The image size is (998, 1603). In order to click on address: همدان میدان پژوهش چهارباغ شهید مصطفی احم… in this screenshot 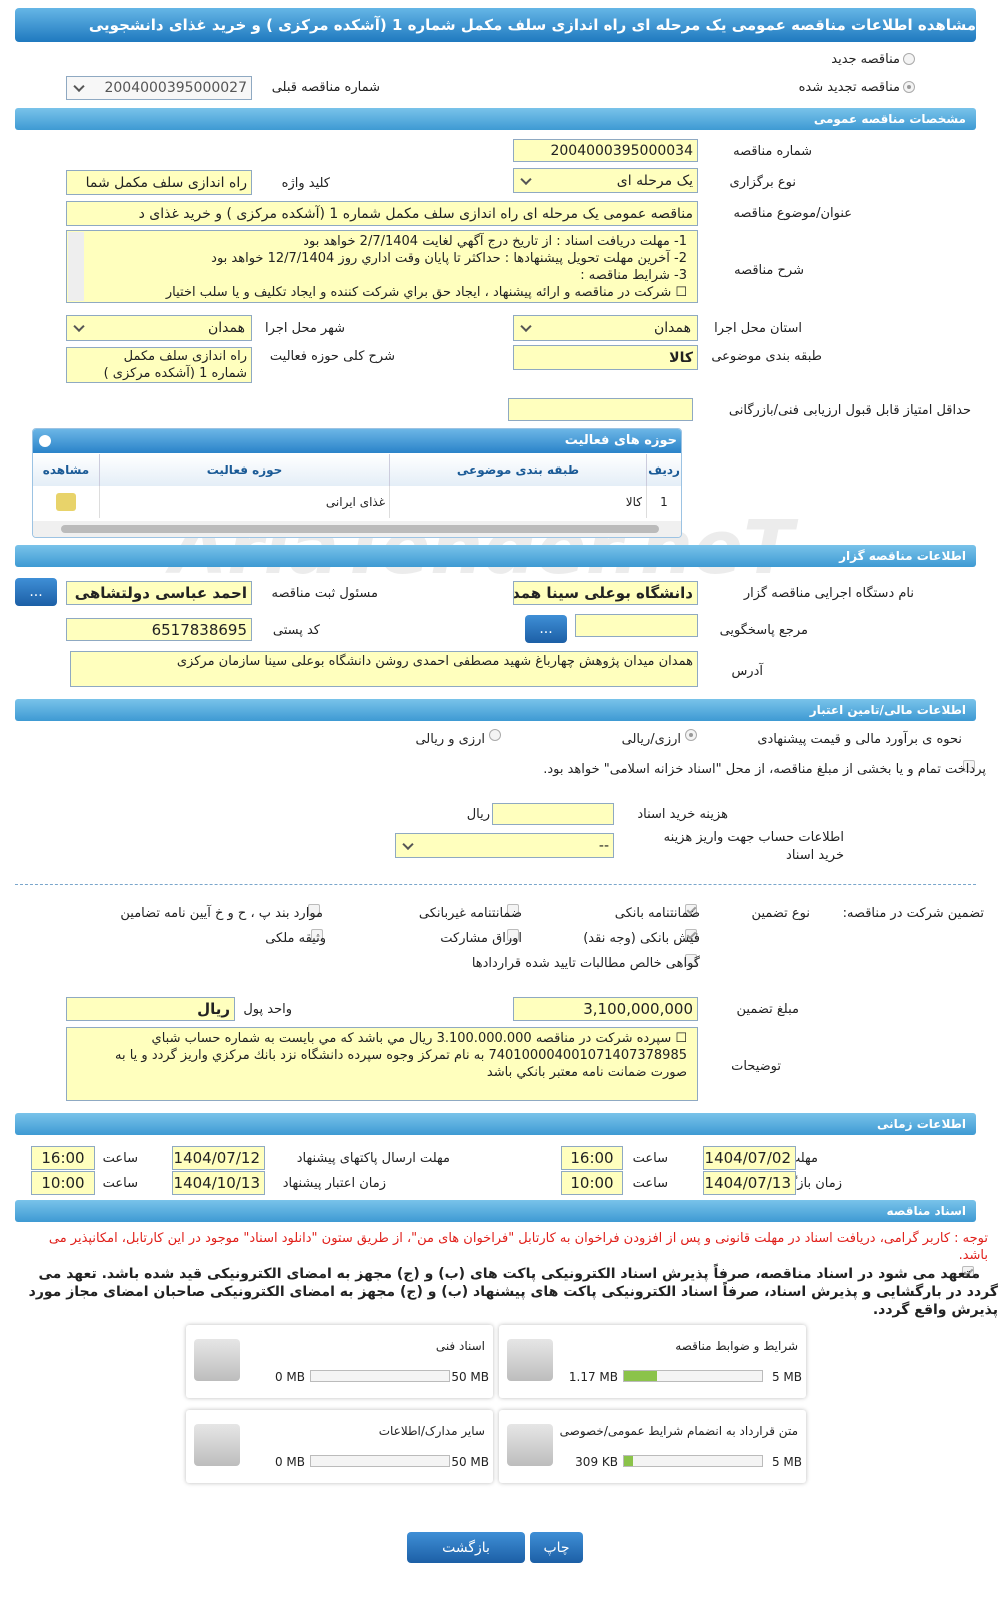, I will do `click(384, 669)`.